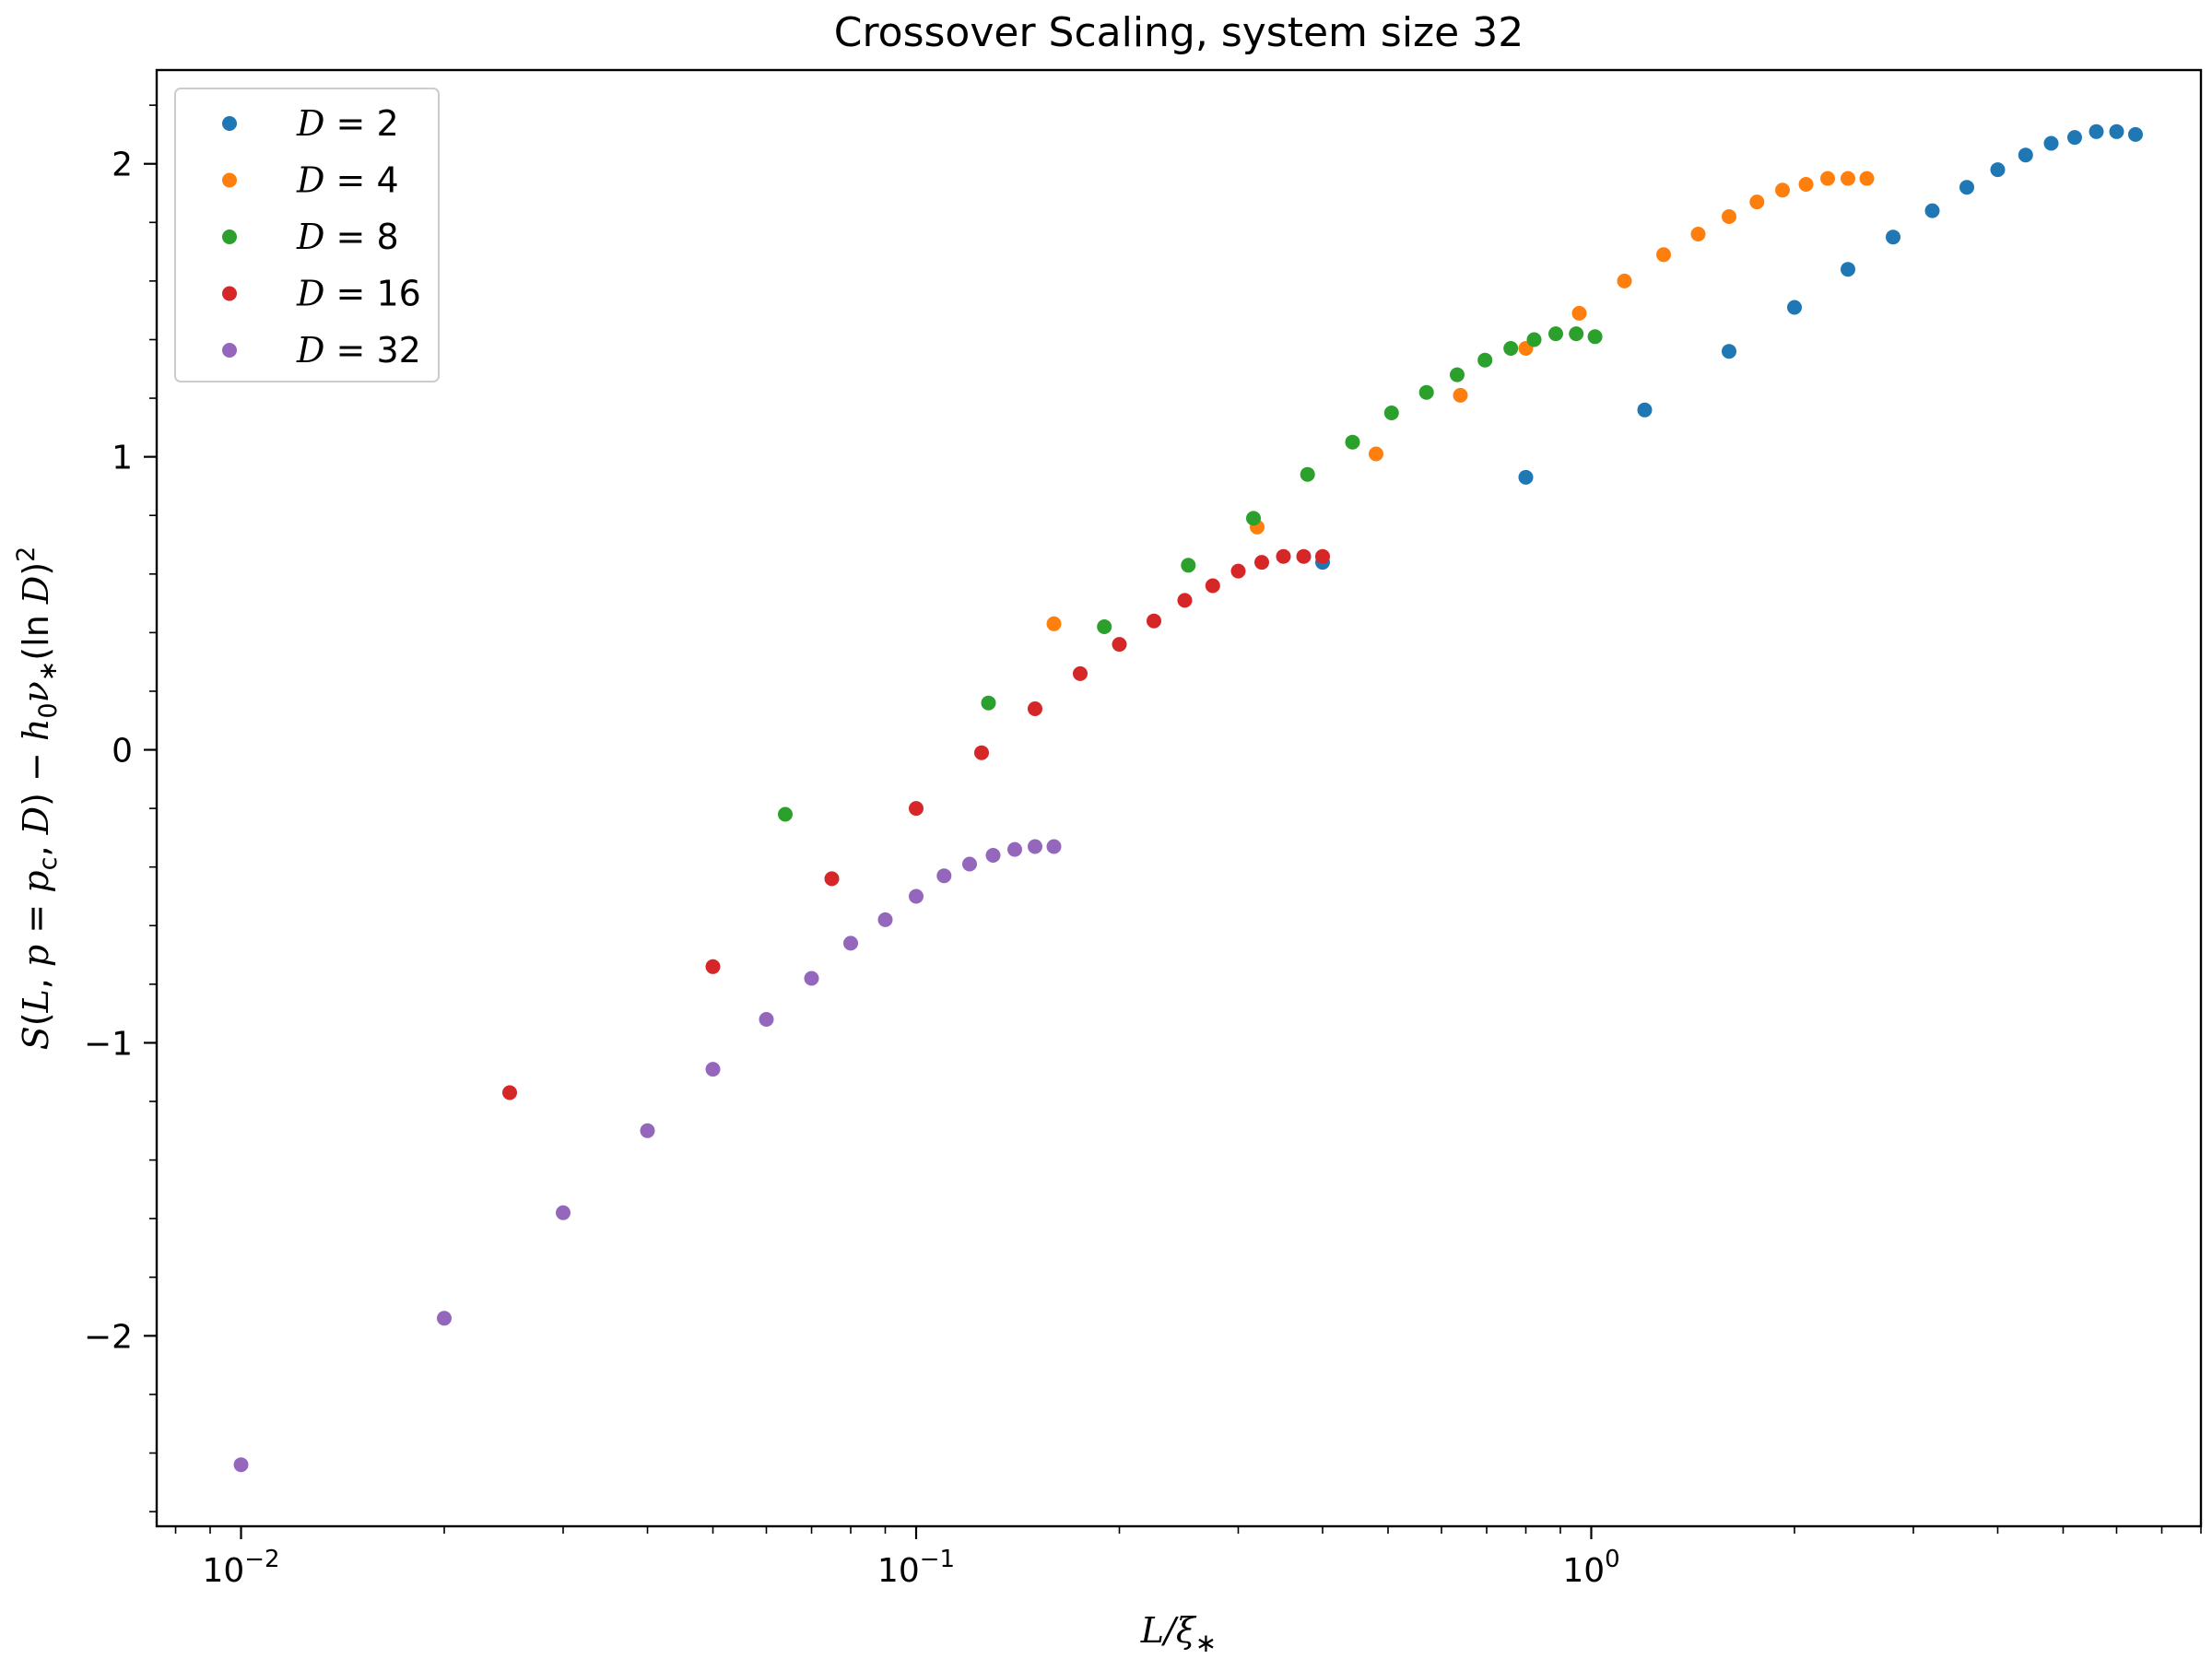  Describe the element at coordinates (916, 1568) in the screenshot. I see `x-tick-label: 10⁻¹` at that location.